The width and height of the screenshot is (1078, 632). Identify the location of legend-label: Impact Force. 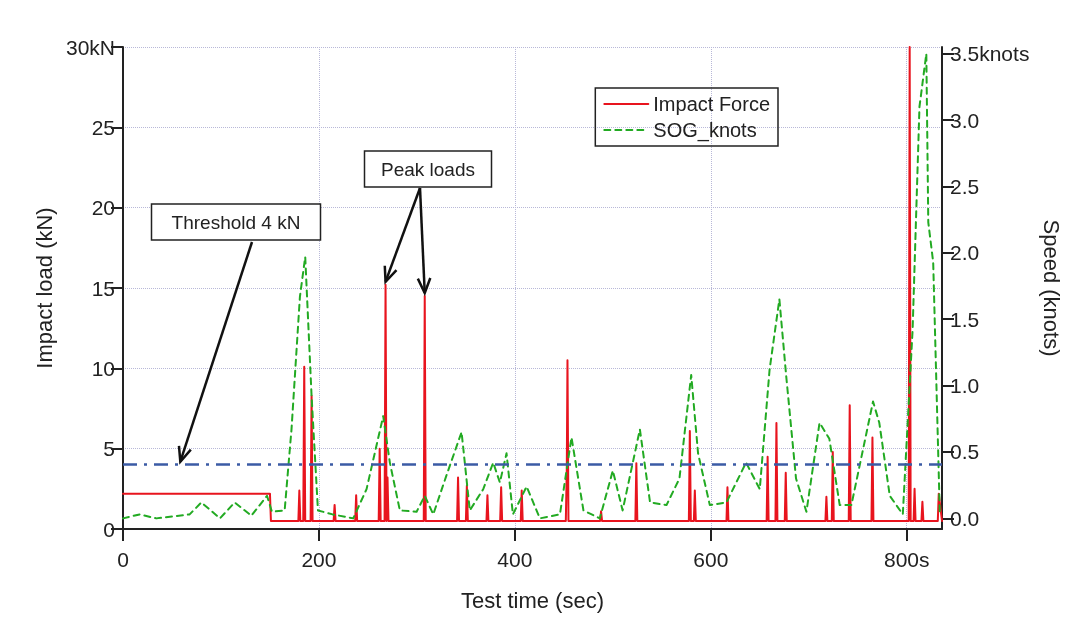
(711, 104).